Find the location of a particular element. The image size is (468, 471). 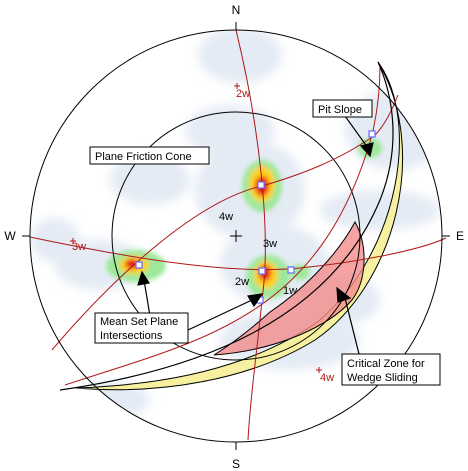

pole-label-2w: 2w is located at coordinates (243, 94).